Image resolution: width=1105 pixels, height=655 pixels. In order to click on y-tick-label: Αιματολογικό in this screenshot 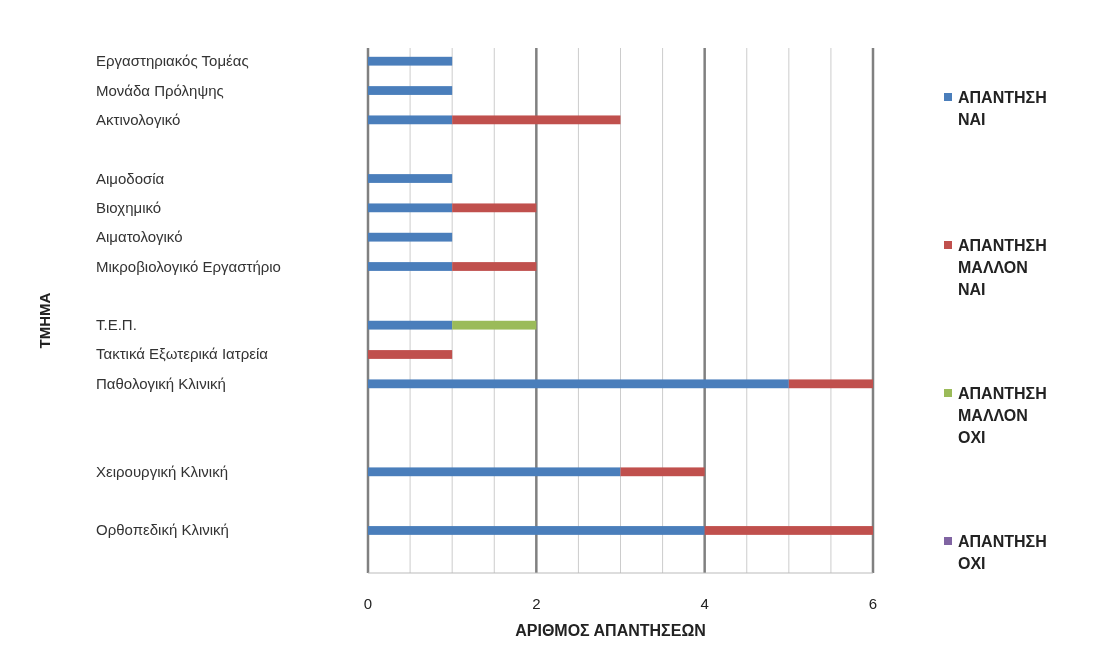, I will do `click(139, 237)`.